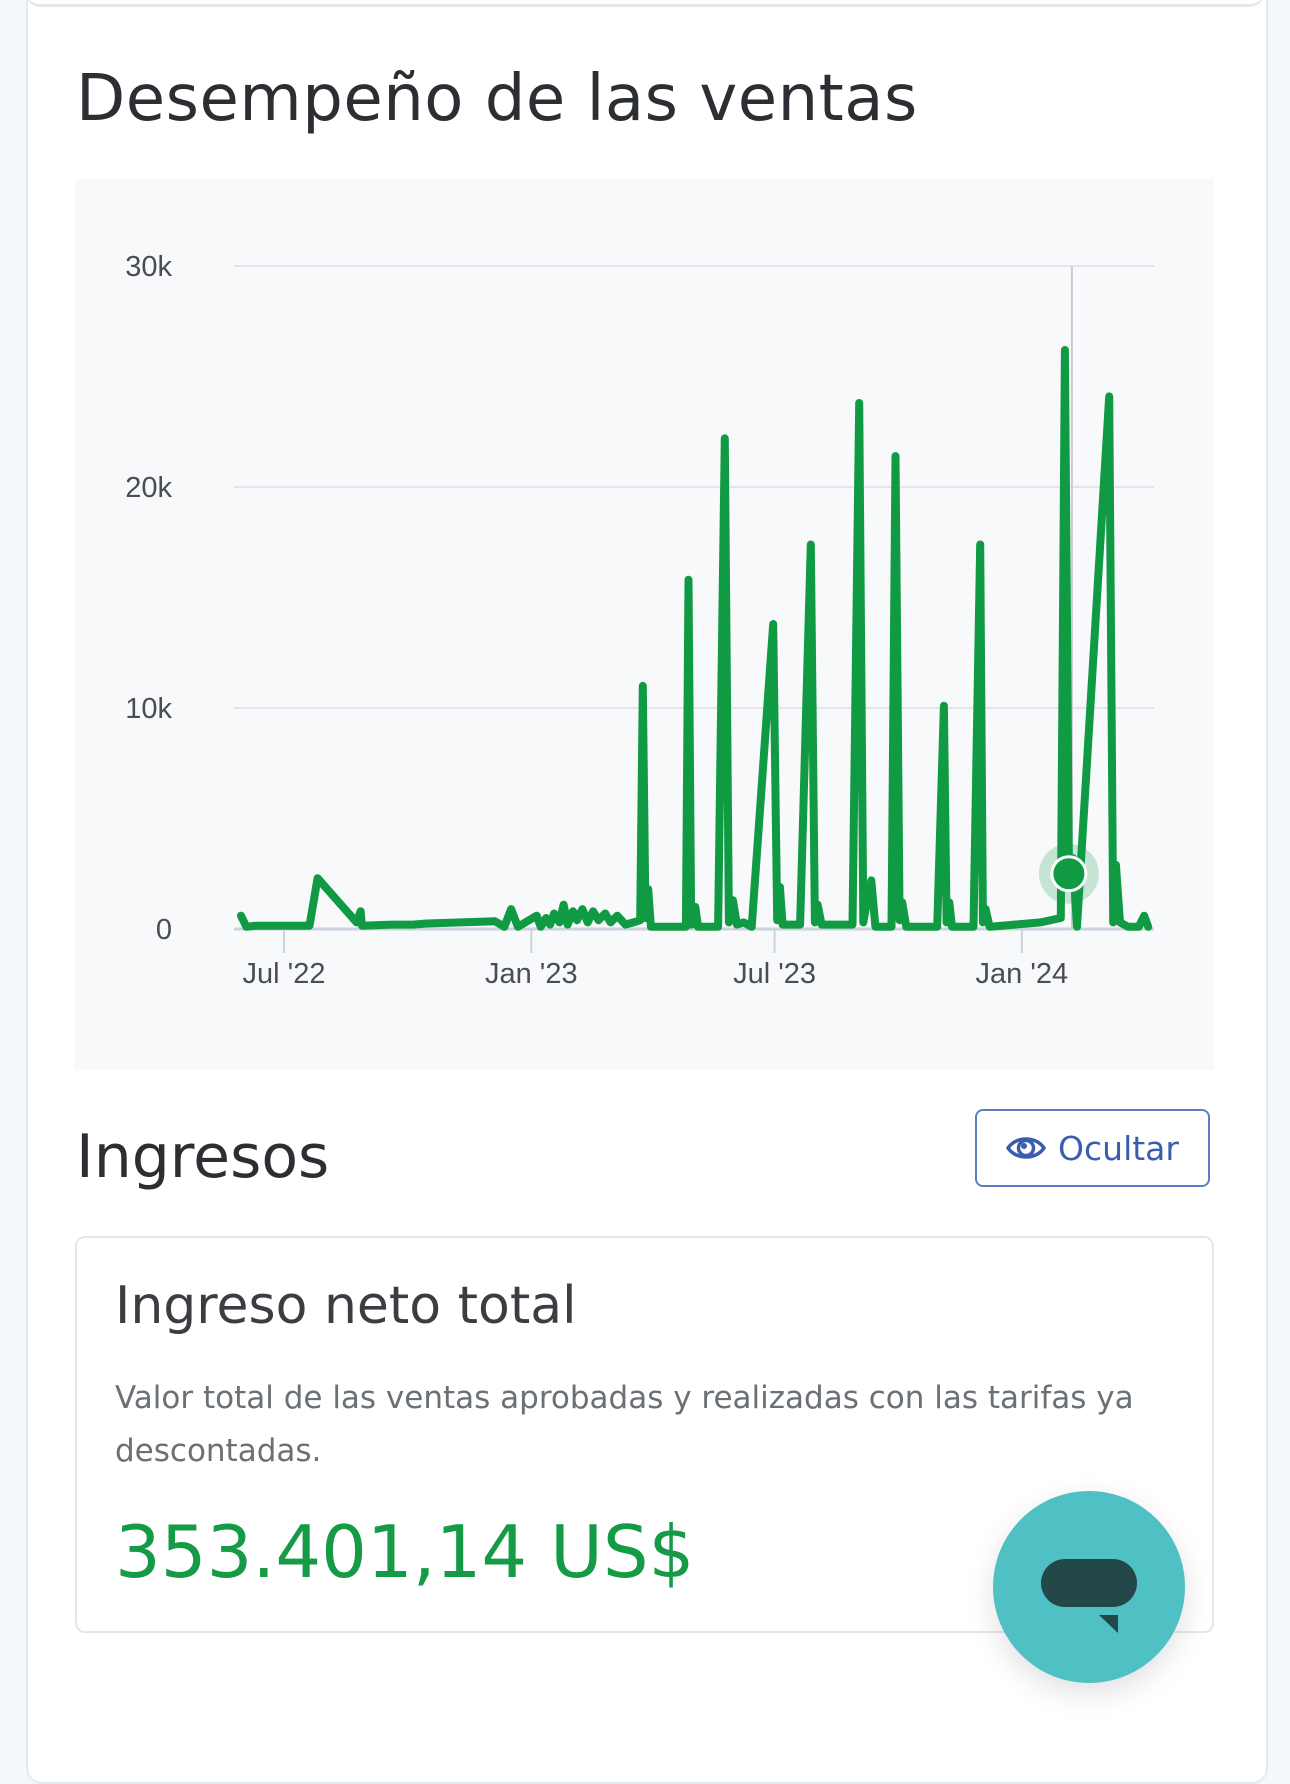 Image resolution: width=1290 pixels, height=1784 pixels. Describe the element at coordinates (284, 974) in the screenshot. I see `x-tick-label: Jul '22` at that location.